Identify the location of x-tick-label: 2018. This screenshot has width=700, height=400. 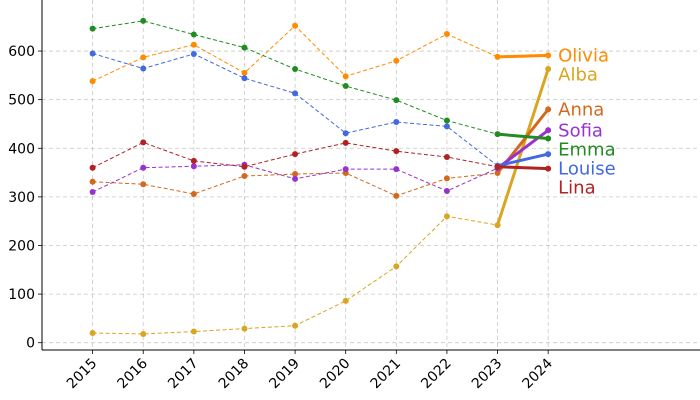
(234, 374).